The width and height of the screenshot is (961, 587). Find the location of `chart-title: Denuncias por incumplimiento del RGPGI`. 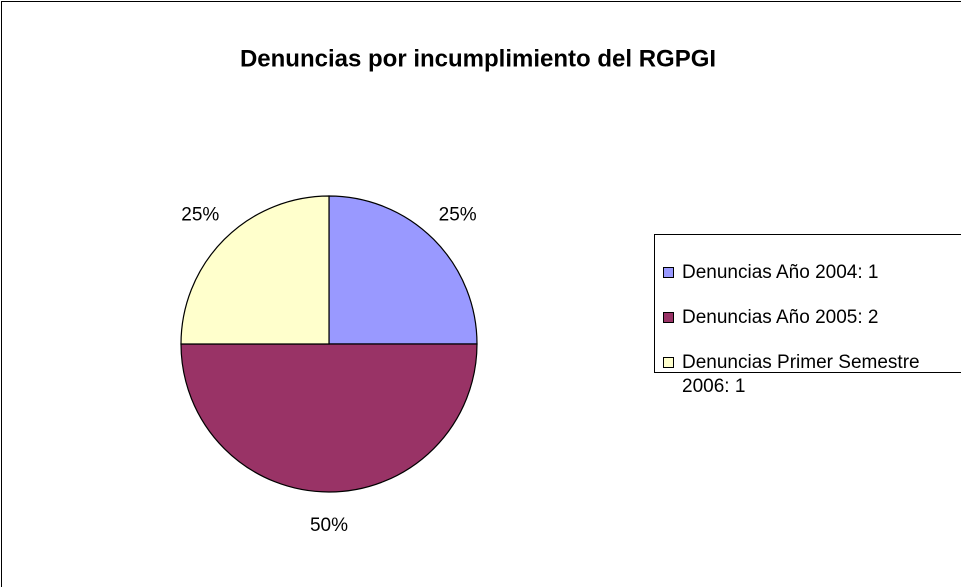

chart-title: Denuncias por incumplimiento del RGPGI is located at coordinates (478, 58).